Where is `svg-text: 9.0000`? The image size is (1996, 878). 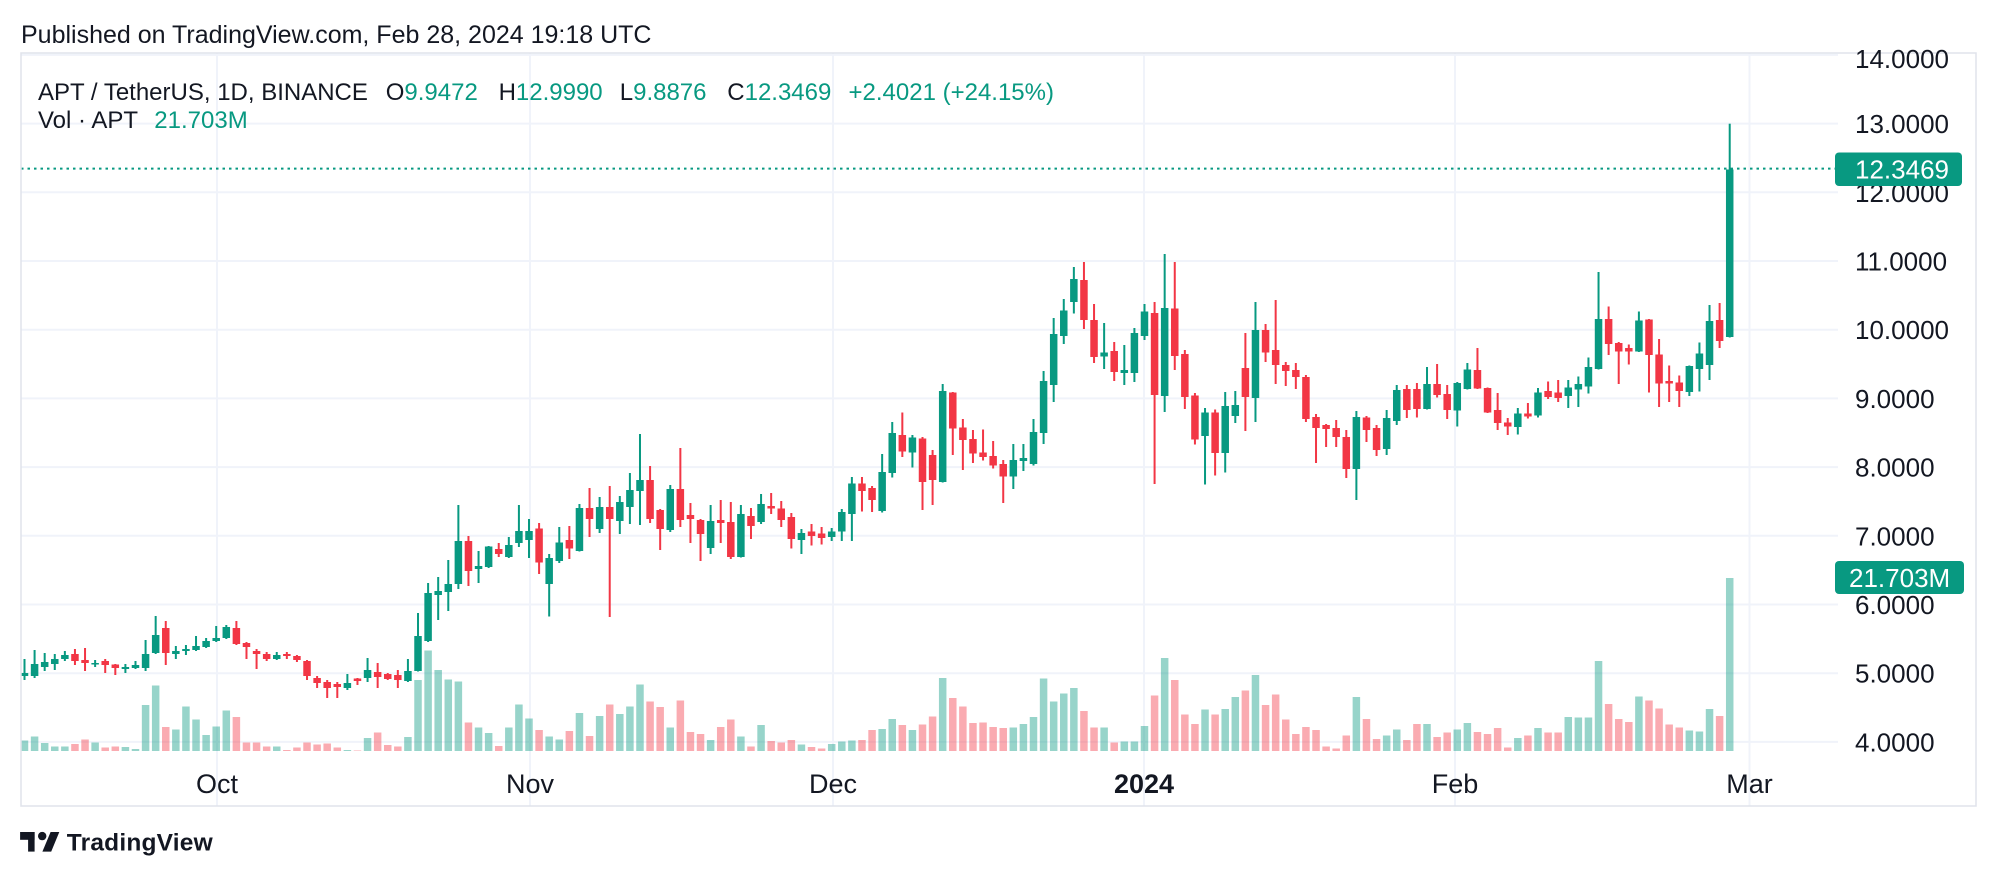 svg-text: 9.0000 is located at coordinates (1895, 399).